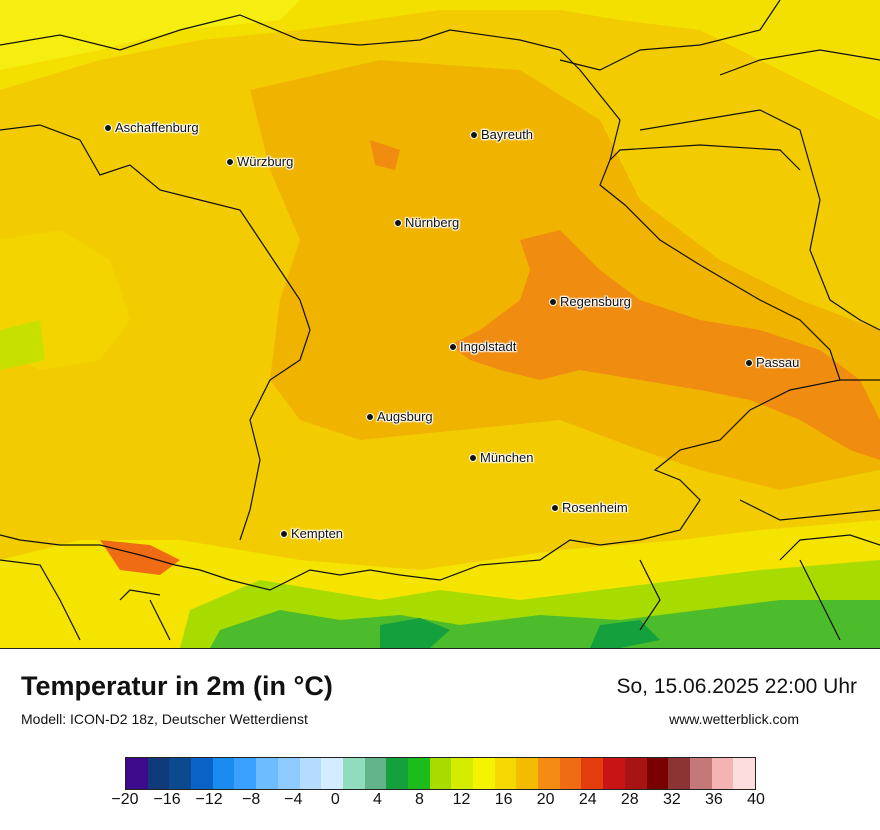  I want to click on legend-tick: −16, so click(167, 799).